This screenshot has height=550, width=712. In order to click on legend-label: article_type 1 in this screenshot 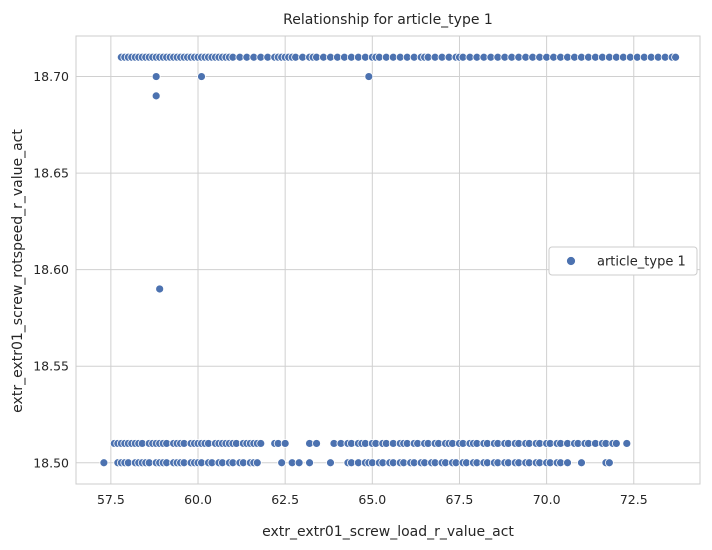, I will do `click(641, 262)`.